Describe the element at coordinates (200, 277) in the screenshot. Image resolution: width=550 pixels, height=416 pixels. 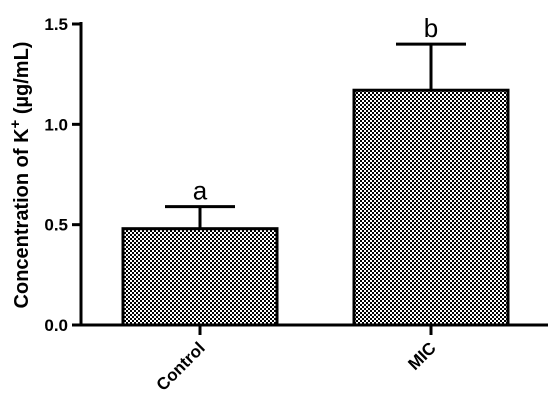
I see `bar-control` at that location.